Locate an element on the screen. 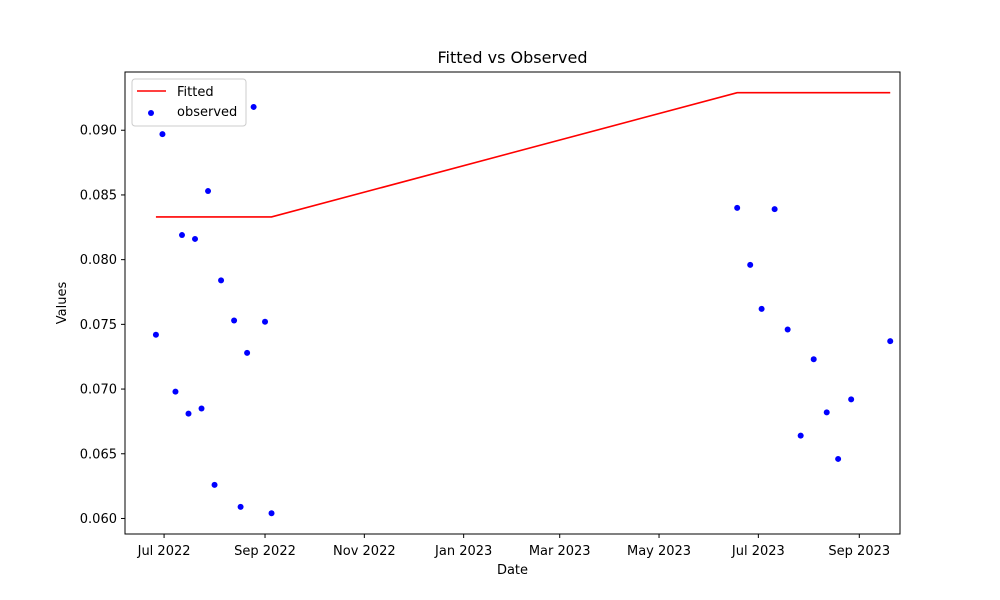 Image resolution: width=1000 pixels, height=600 pixels. x-tick-label: Jan 2023 is located at coordinates (463, 551).